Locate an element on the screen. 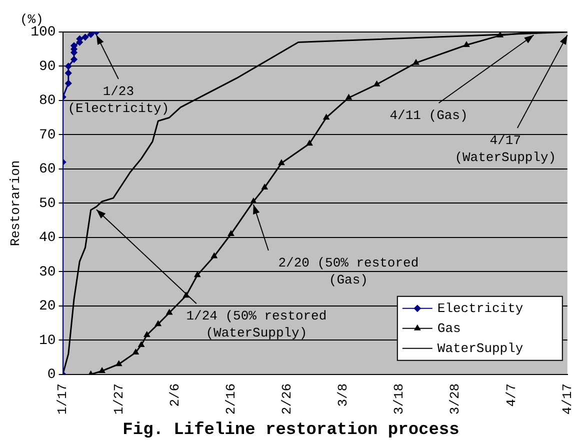 This screenshot has height=444, width=586. y-tick-label: 0 is located at coordinates (51, 375).